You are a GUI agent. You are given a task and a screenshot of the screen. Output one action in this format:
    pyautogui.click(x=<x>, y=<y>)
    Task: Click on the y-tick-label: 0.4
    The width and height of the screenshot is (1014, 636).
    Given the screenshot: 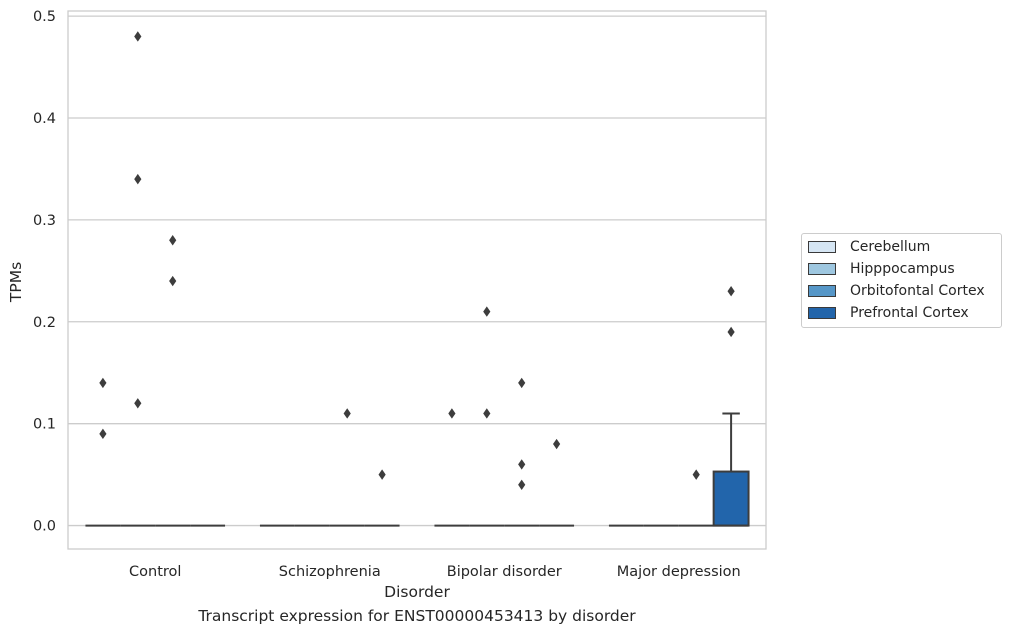 What is the action you would take?
    pyautogui.click(x=44, y=119)
    